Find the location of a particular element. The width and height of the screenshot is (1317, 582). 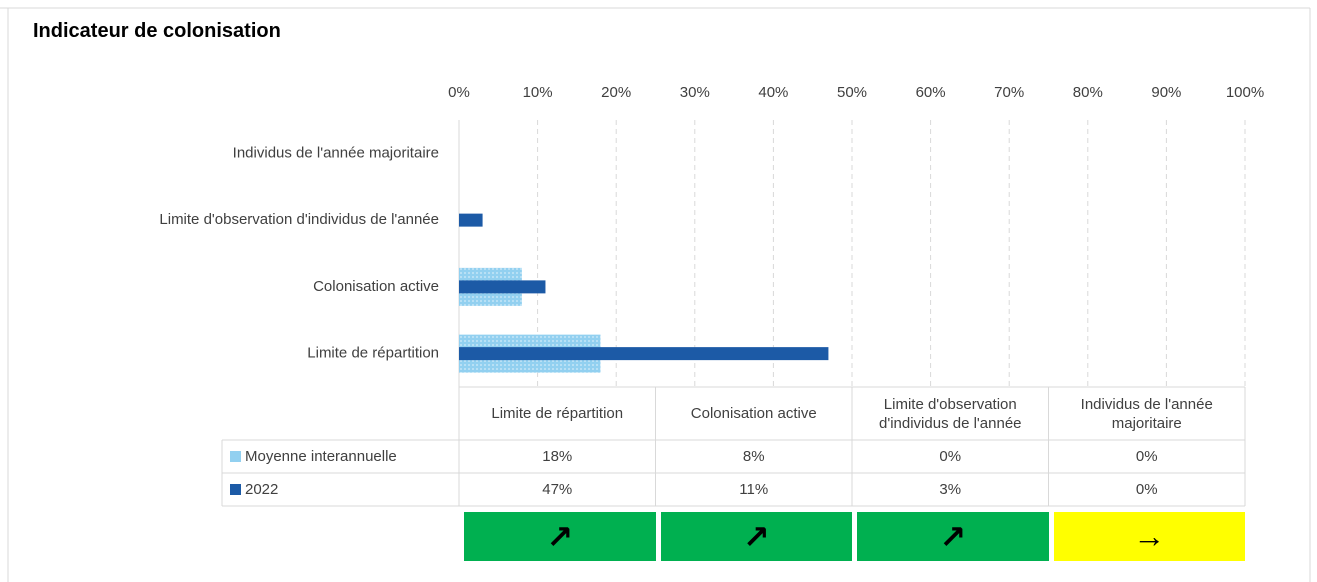

y-tick-label: Colonisation active is located at coordinates (376, 286).